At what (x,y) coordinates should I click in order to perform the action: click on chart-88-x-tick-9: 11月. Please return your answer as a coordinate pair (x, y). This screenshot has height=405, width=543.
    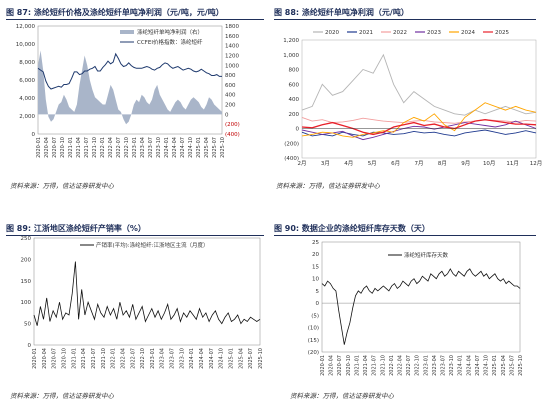
    Looking at the image, I should click on (512, 163).